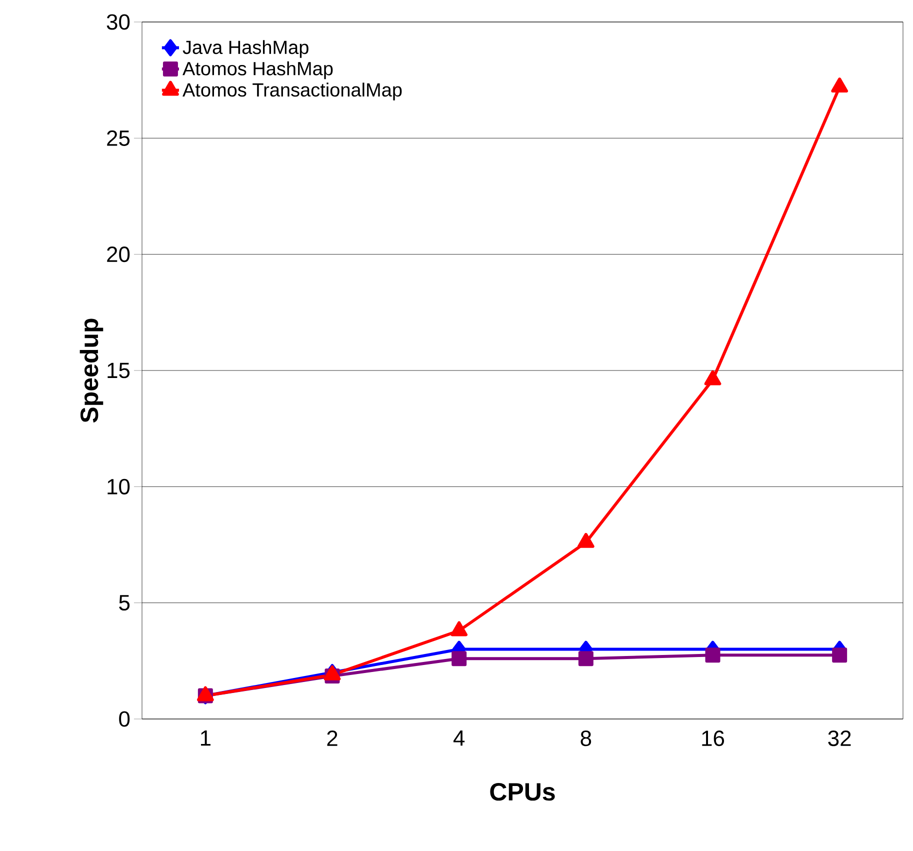 This screenshot has height=851, width=913. Describe the element at coordinates (124, 602) in the screenshot. I see `y-tick-label: 5` at that location.